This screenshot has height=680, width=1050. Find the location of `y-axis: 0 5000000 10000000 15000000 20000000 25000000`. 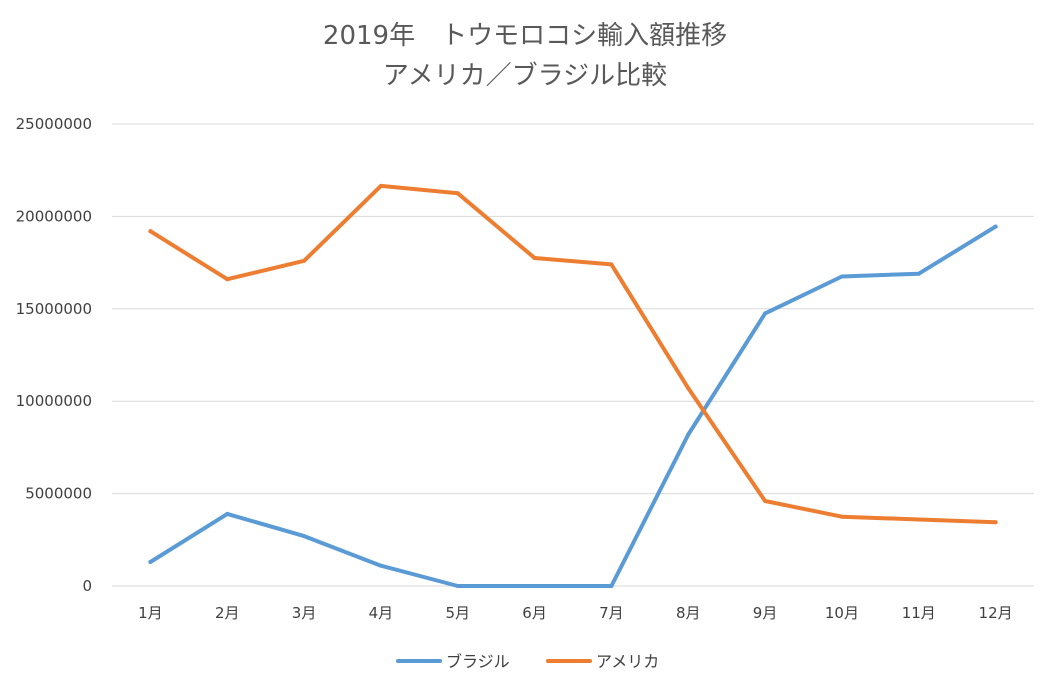

y-axis: 0 5000000 10000000 15000000 20000000 25000000 is located at coordinates (54, 355).